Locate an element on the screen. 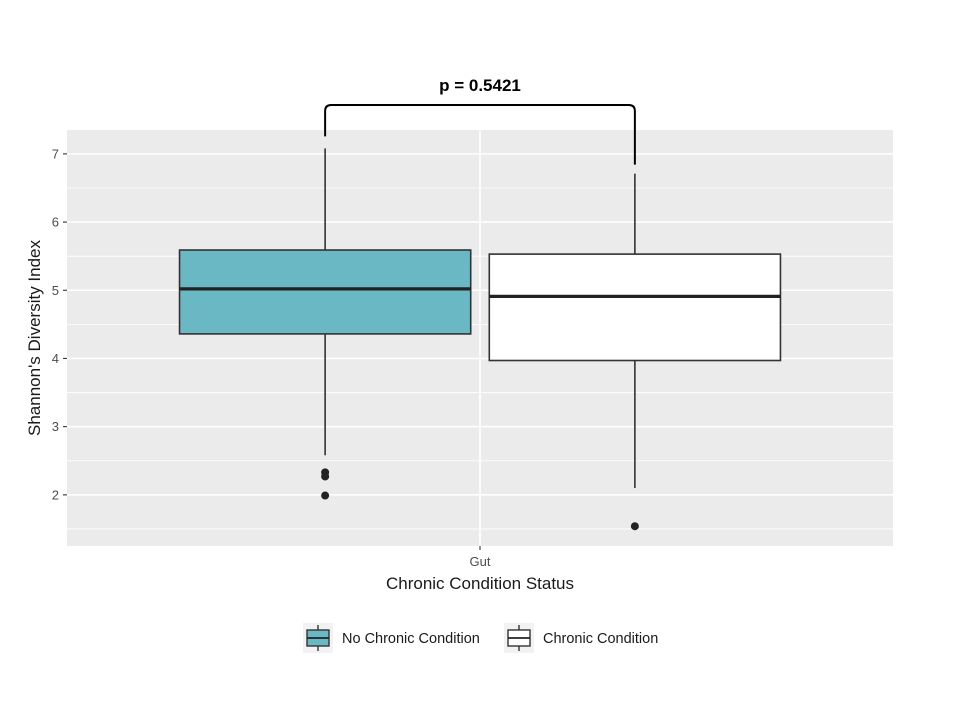  y-tick-label: 6 is located at coordinates (55, 222).